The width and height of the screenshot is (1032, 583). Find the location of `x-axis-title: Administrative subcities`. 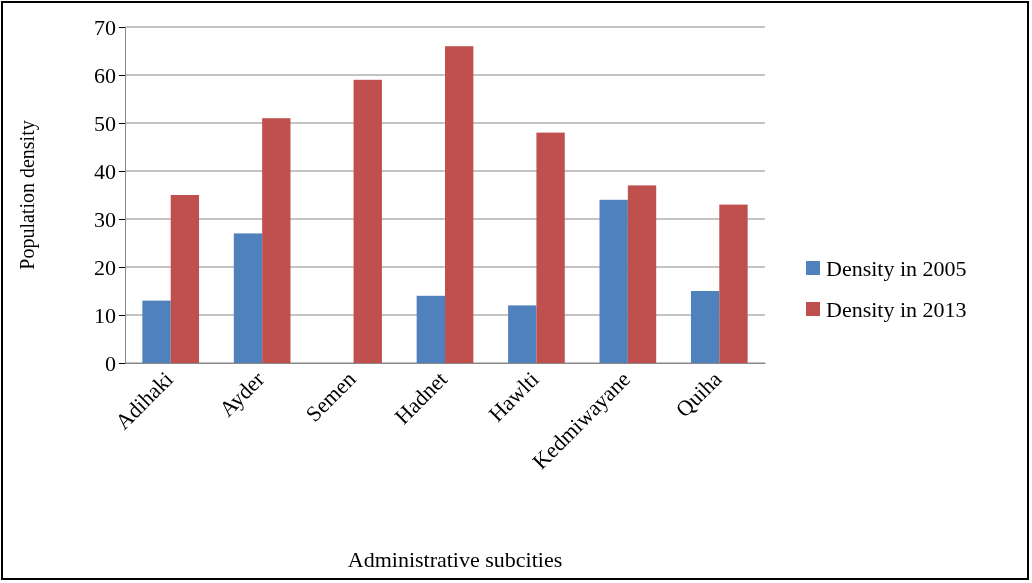

x-axis-title: Administrative subcities is located at coordinates (455, 559).